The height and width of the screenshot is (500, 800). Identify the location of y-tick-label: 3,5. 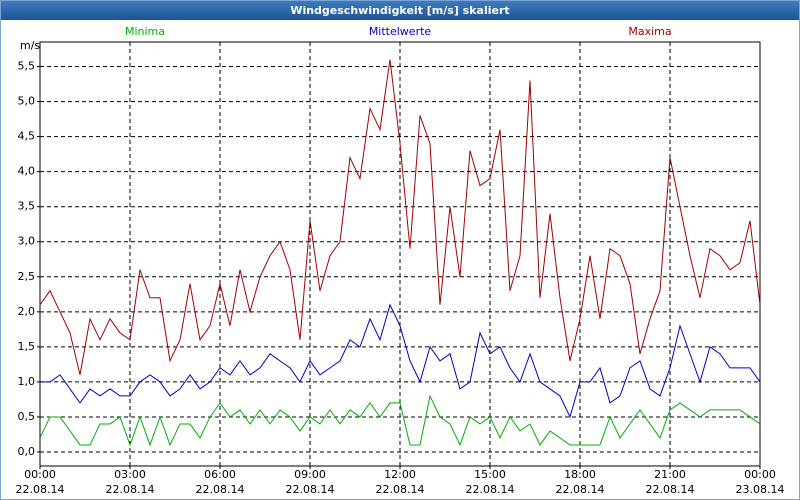
(27, 206).